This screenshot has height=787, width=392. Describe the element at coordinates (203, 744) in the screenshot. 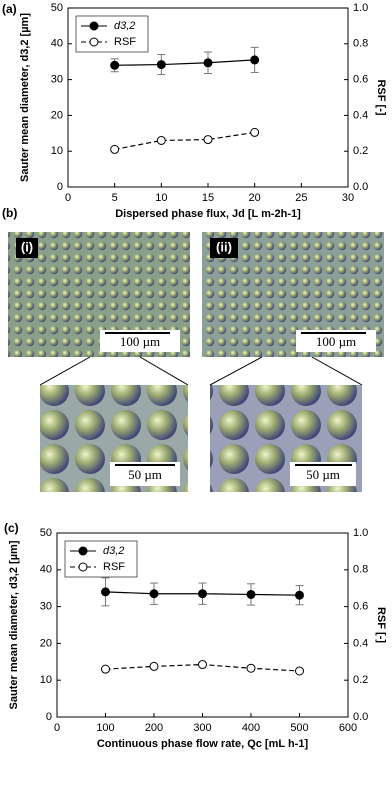

I see `x-axis-label: Continuous phase flow rate, Qc [mL h-1]` at that location.